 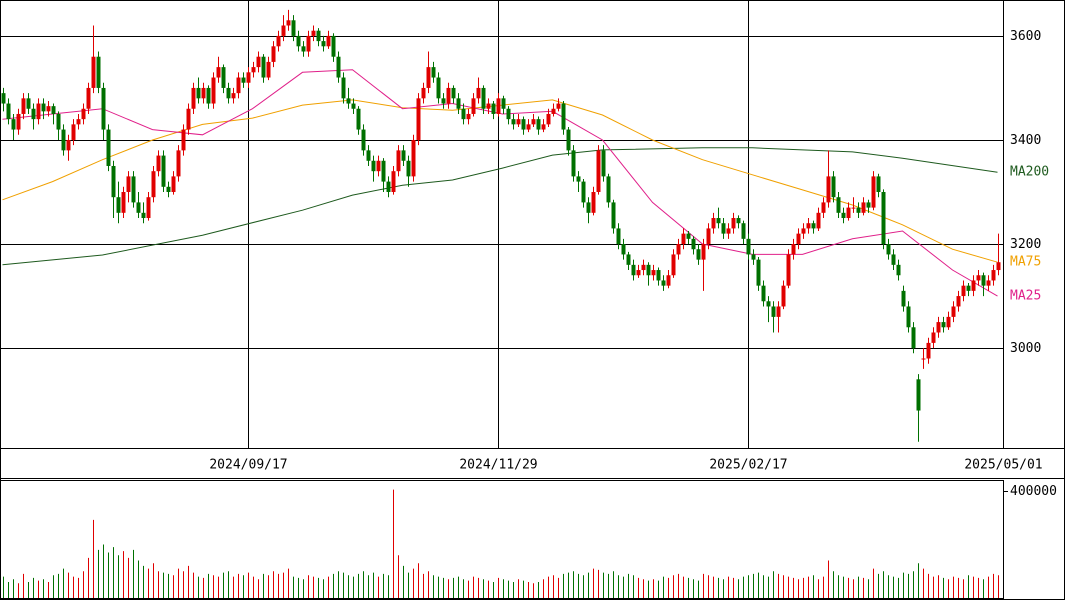 What do you see at coordinates (1003, 465) in the screenshot?
I see `x-tick-label: 2025/05/01` at bounding box center [1003, 465].